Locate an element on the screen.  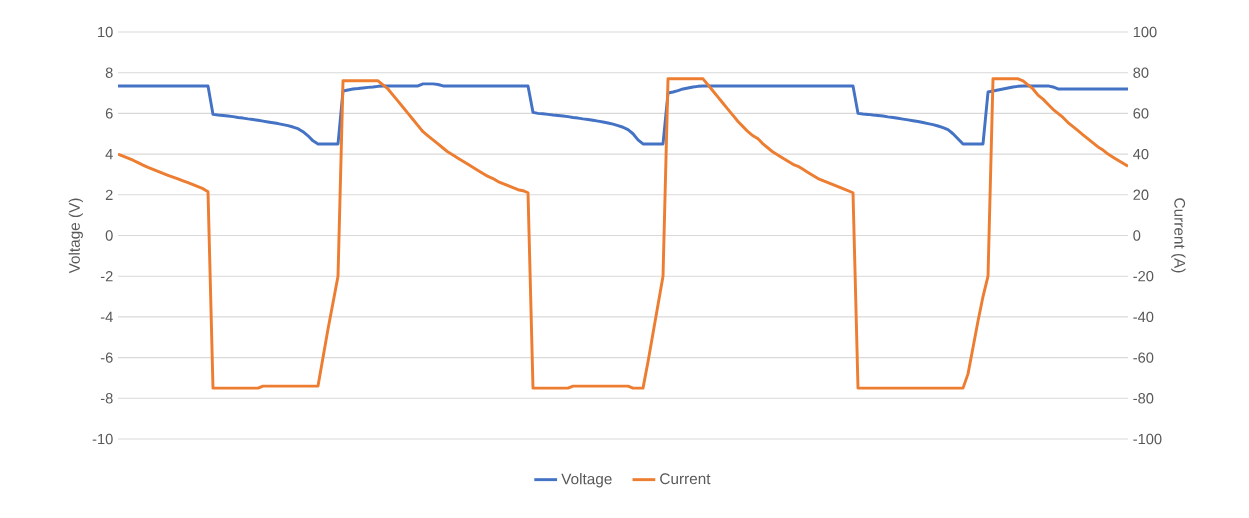
y2-tick-label: 0 is located at coordinates (1137, 235).